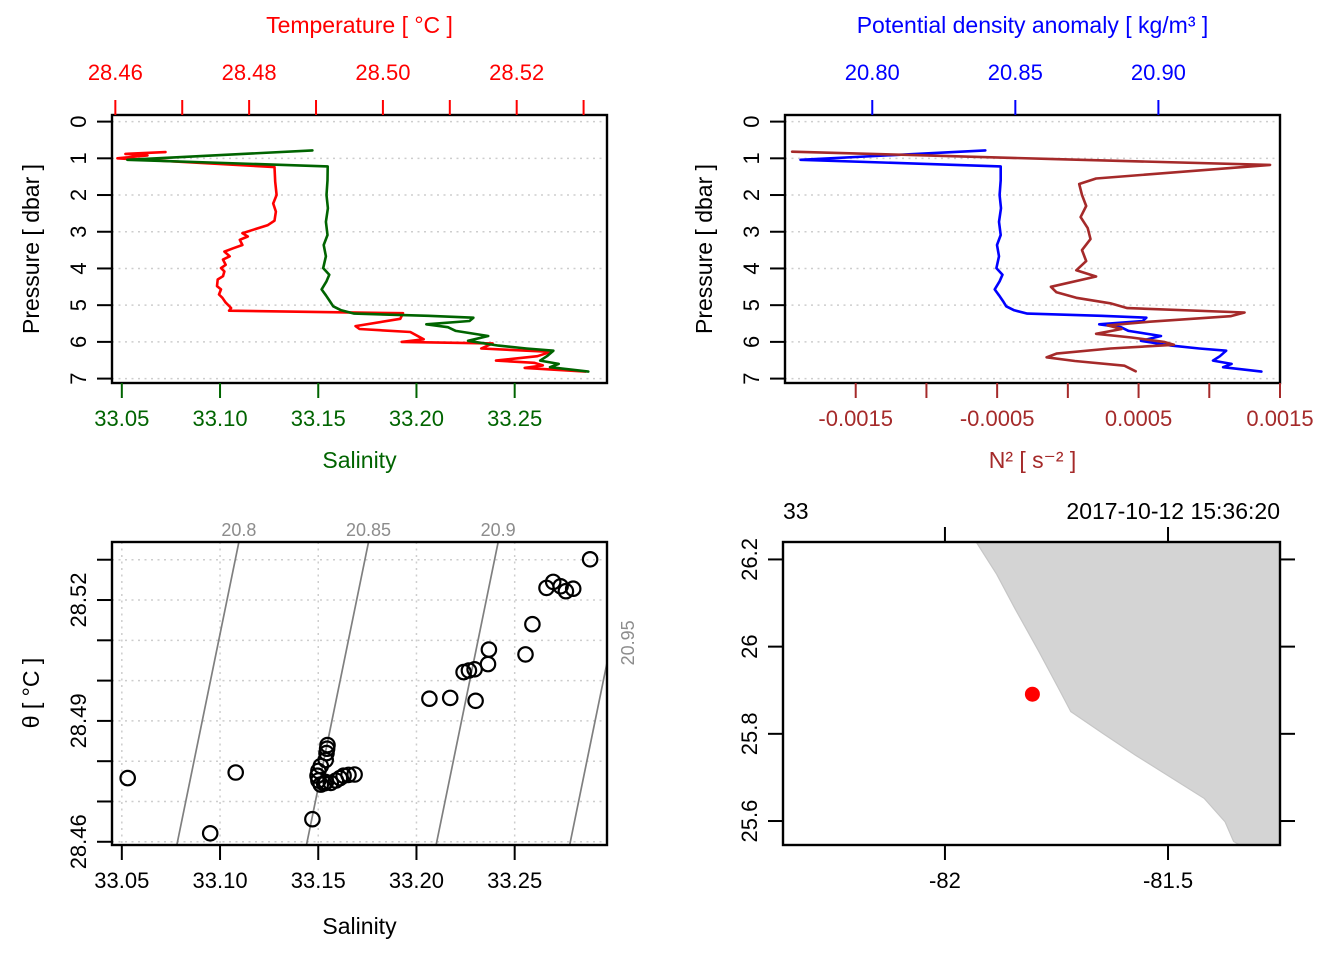 This screenshot has height=960, width=1344. Describe the element at coordinates (749, 559) in the screenshot. I see `tick-label: 26.2` at that location.